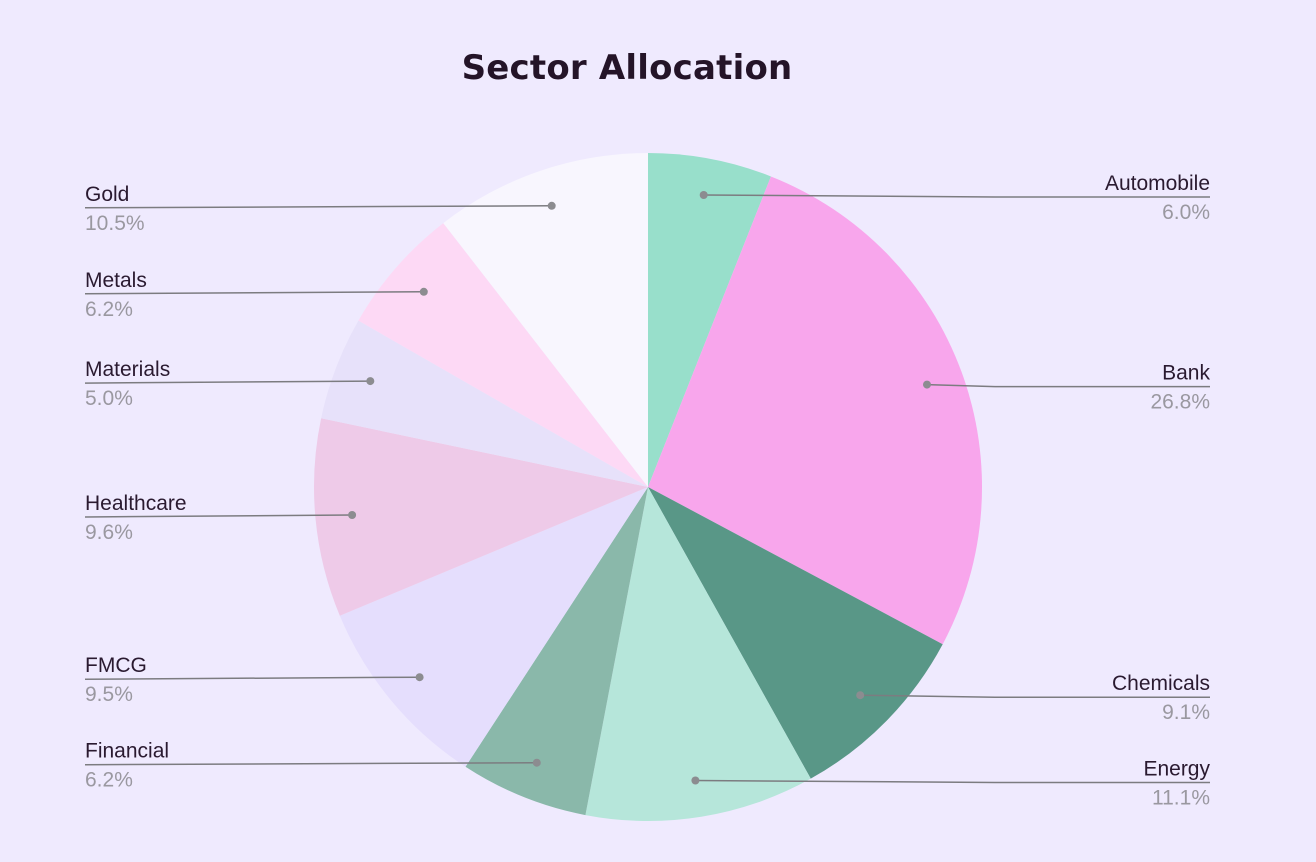 This screenshot has width=1316, height=862. I want to click on slice-value-gold: 10.5%, so click(115, 223).